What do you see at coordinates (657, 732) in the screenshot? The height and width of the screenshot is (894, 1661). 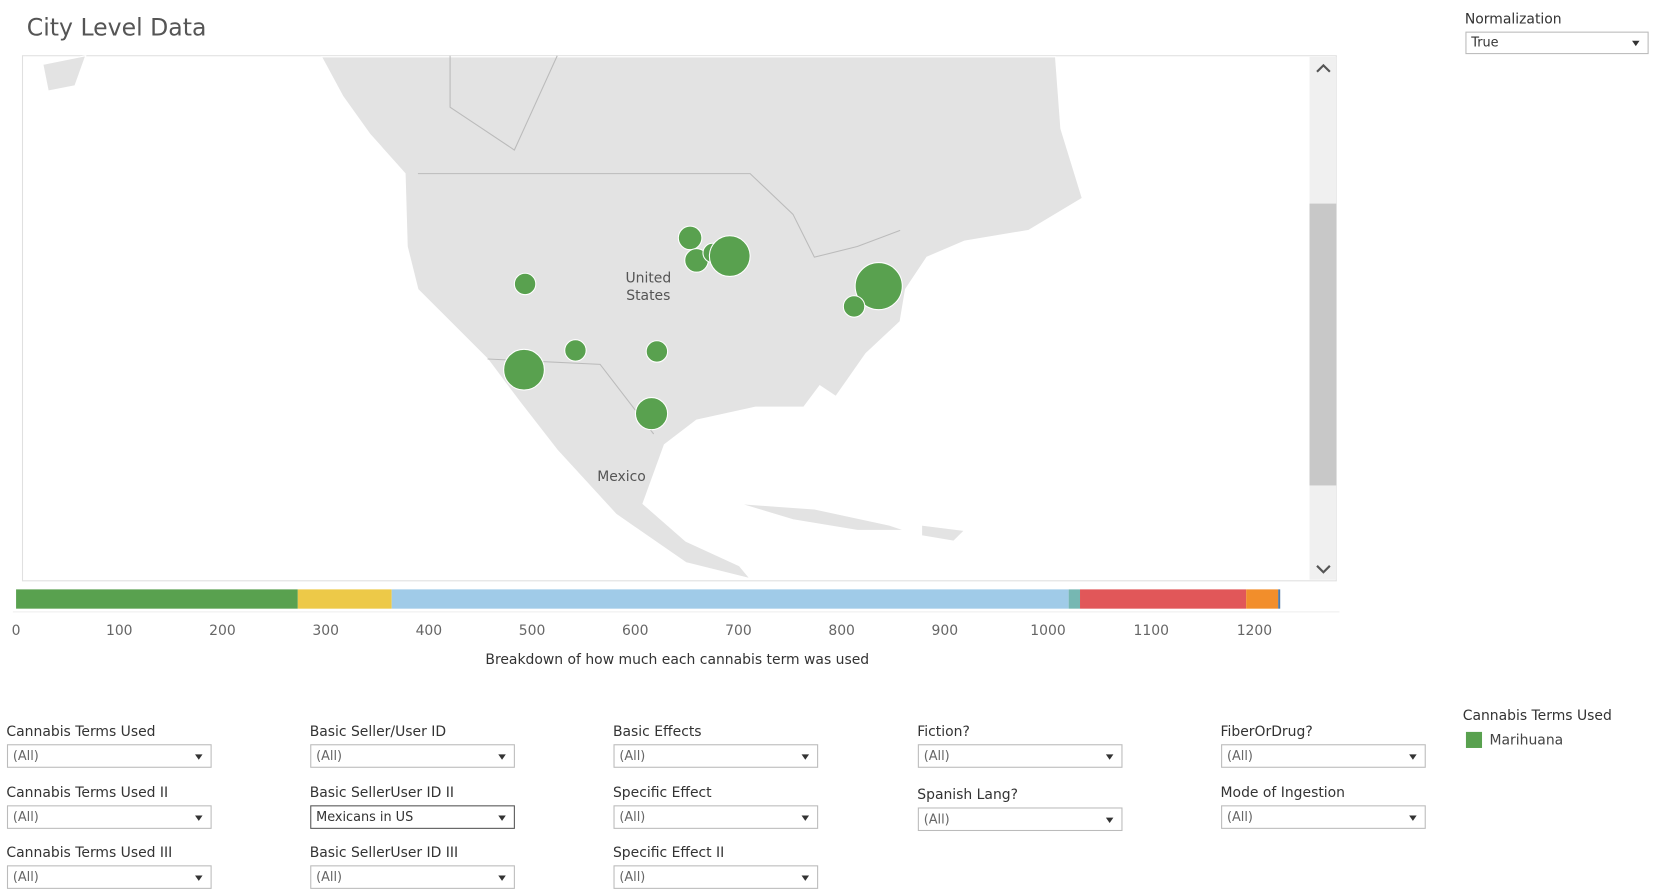 I see `filter-label: Basic Effects` at bounding box center [657, 732].